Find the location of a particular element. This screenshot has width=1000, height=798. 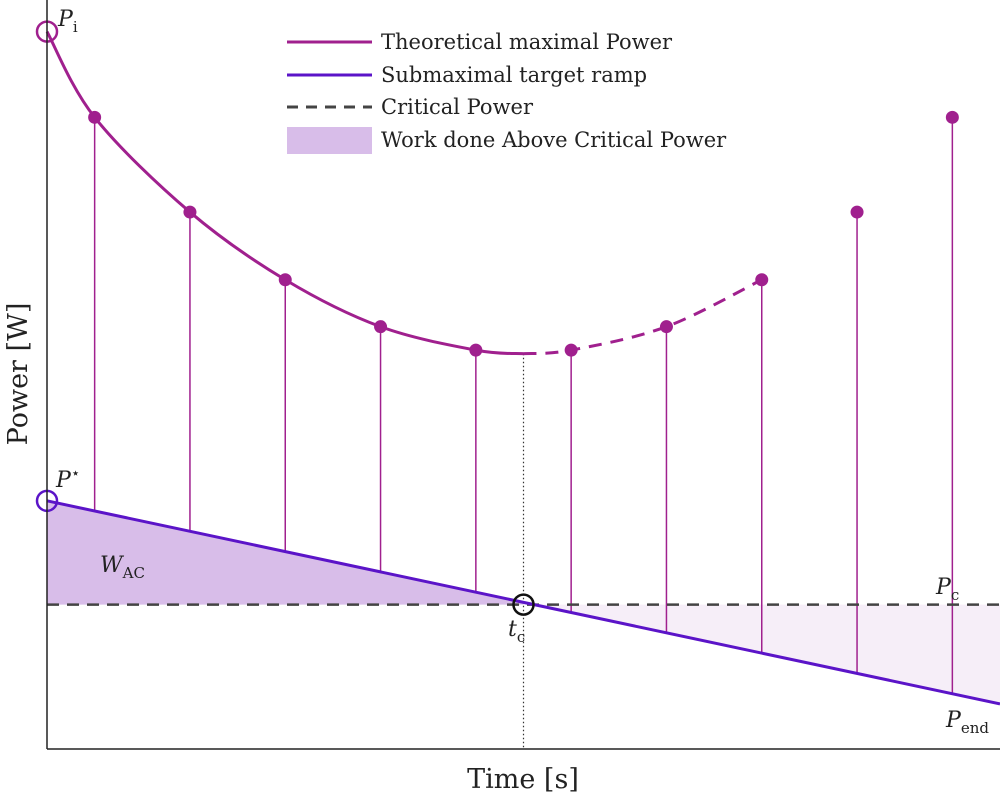

theoretical-power-curve-dashed is located at coordinates (643, 317).